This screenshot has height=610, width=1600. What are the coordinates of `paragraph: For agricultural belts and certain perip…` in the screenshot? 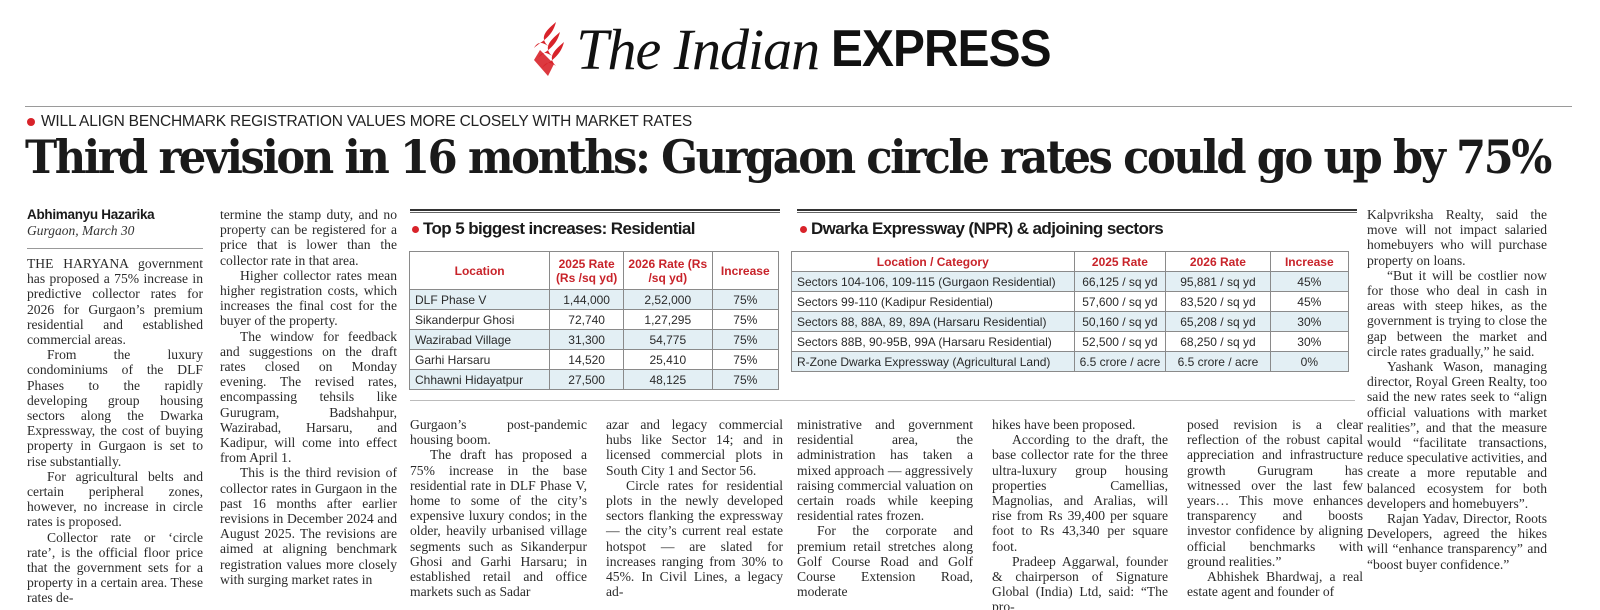 It's located at (115, 499).